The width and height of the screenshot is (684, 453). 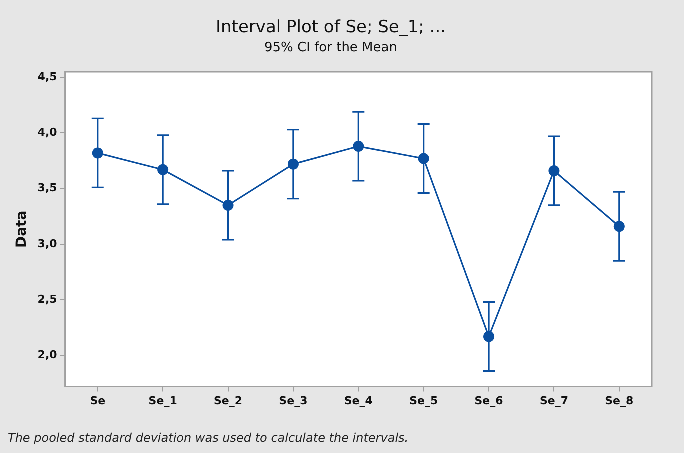 I want to click on x-tick-label: Se_5, so click(x=424, y=401).